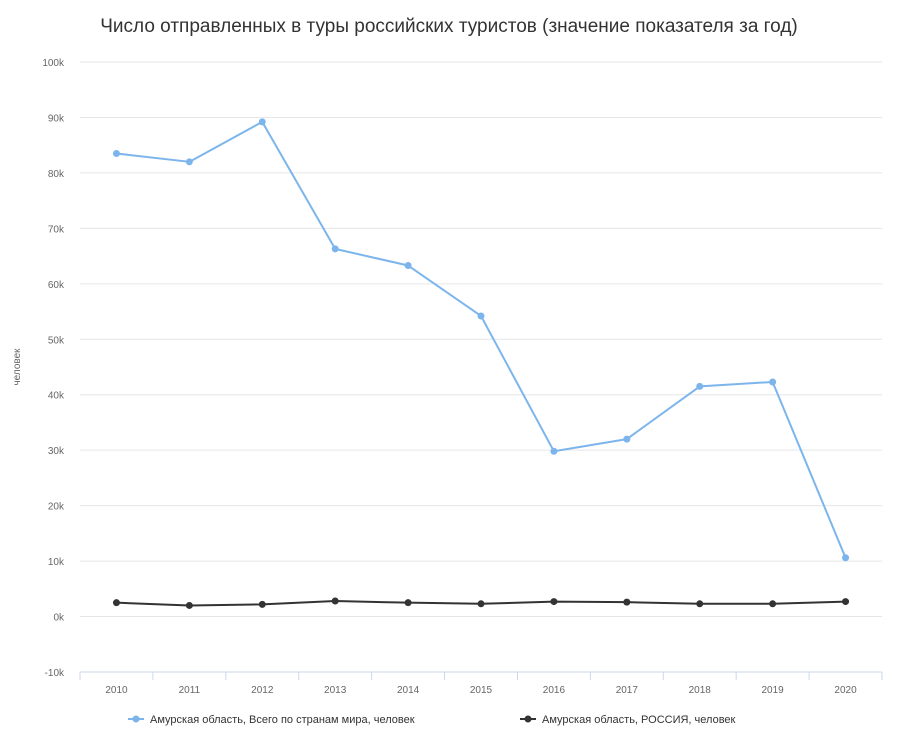 Image resolution: width=898 pixels, height=735 pixels. What do you see at coordinates (56, 451) in the screenshot?
I see `y-tick-label: 30k` at bounding box center [56, 451].